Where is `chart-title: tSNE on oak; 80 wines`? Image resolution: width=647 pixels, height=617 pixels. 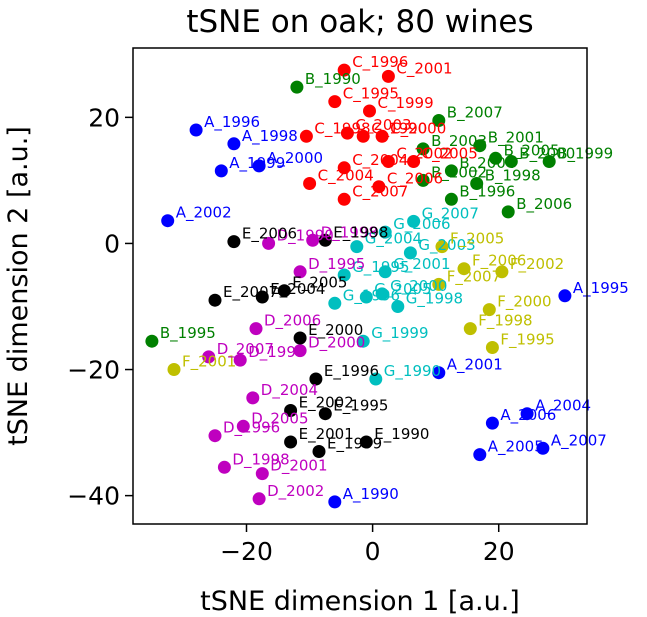 chart-title: tSNE on oak; 80 wines is located at coordinates (359, 22).